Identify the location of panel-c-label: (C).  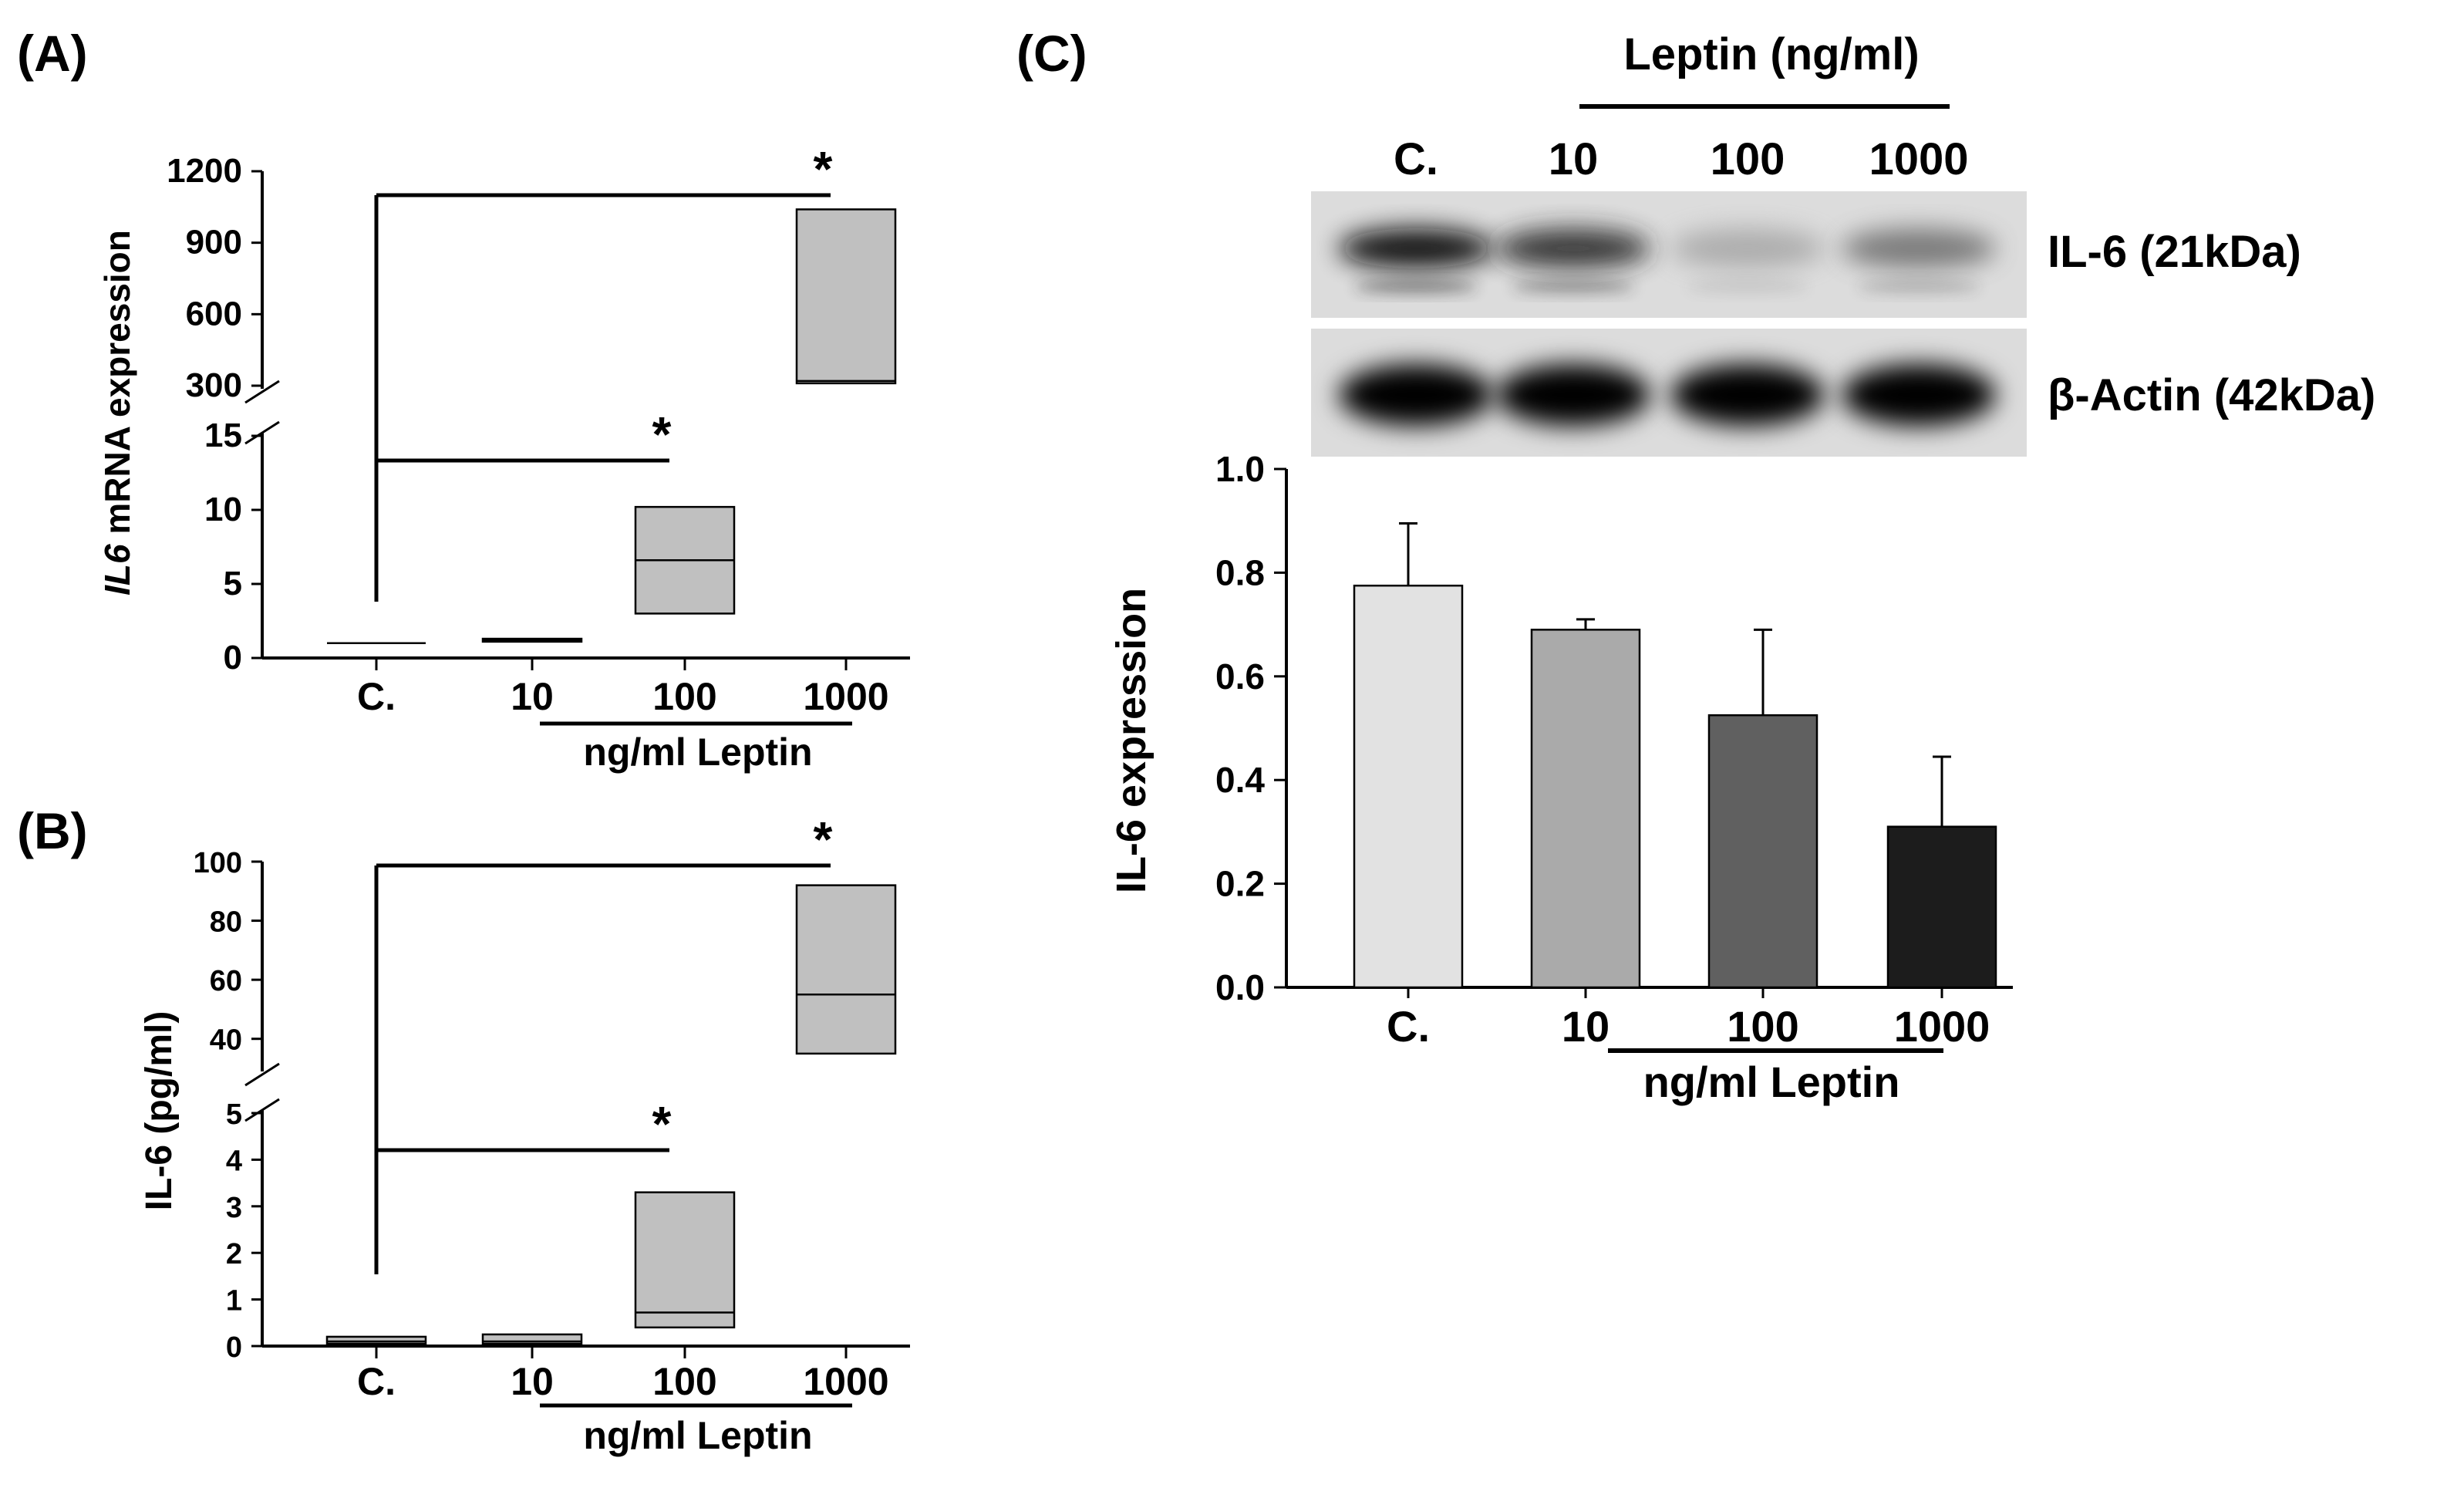
(1051, 53).